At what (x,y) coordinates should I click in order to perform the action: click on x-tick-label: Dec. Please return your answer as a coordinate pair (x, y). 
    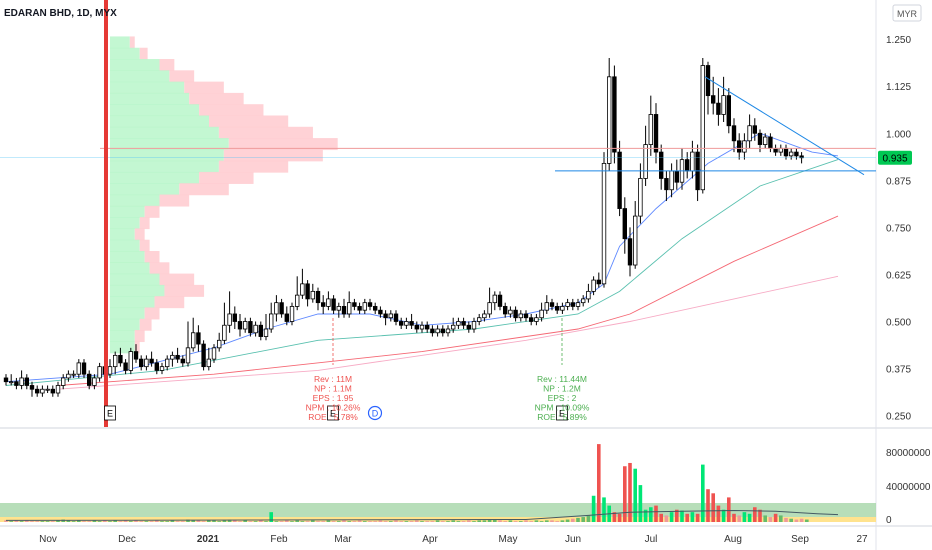
    Looking at the image, I should click on (127, 539).